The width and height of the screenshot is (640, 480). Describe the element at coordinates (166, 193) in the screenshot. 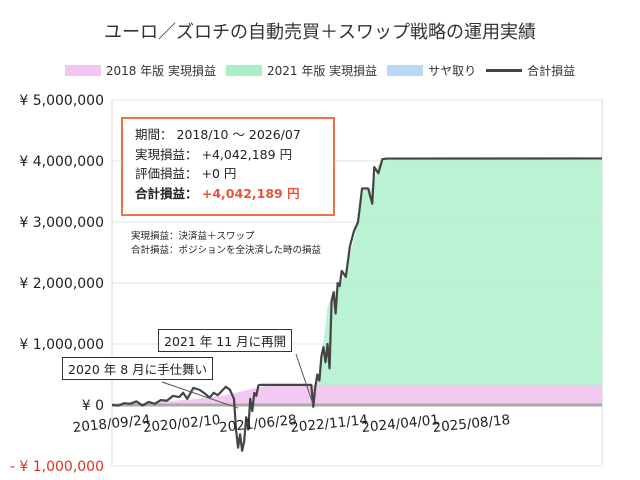

I see `info-total-label: 合計損益：` at that location.